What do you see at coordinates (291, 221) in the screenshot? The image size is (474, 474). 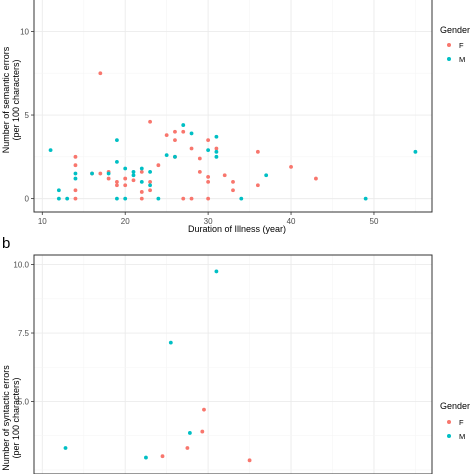 I see `x-tick-label: 40` at bounding box center [291, 221].